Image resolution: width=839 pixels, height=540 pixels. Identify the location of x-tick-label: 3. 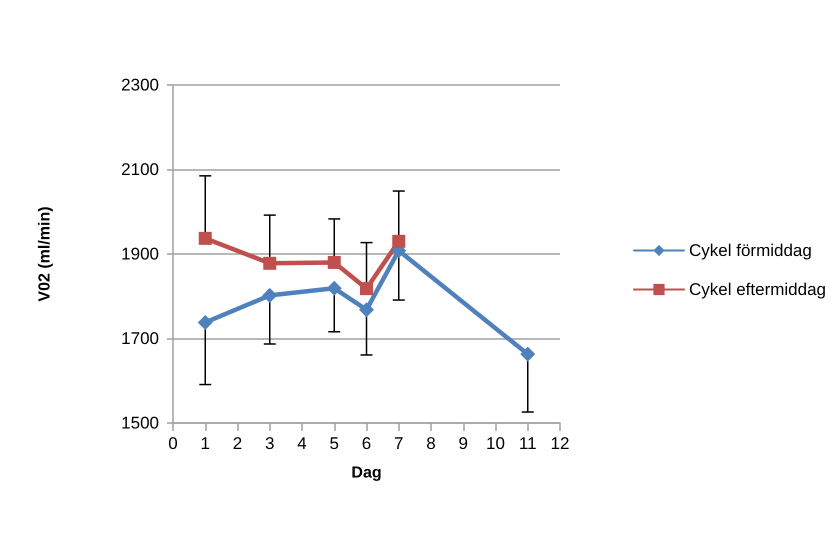
(269, 443).